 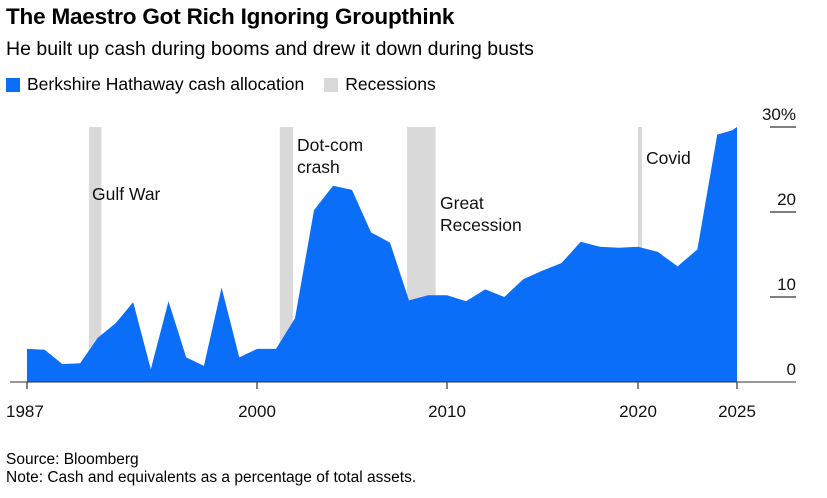 I want to click on recession-label-gulf-war: Gulf War, so click(x=126, y=194).